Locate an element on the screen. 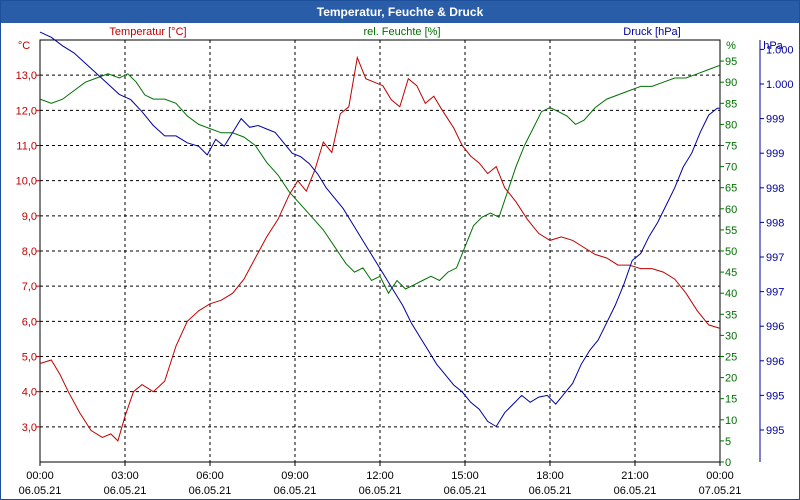 This screenshot has width=800, height=500. humidity-axis: 0 5 10 15 20 25 30 35 40 45 50 55 60 65 70 75 80 85 90 95 is located at coordinates (728, 262).